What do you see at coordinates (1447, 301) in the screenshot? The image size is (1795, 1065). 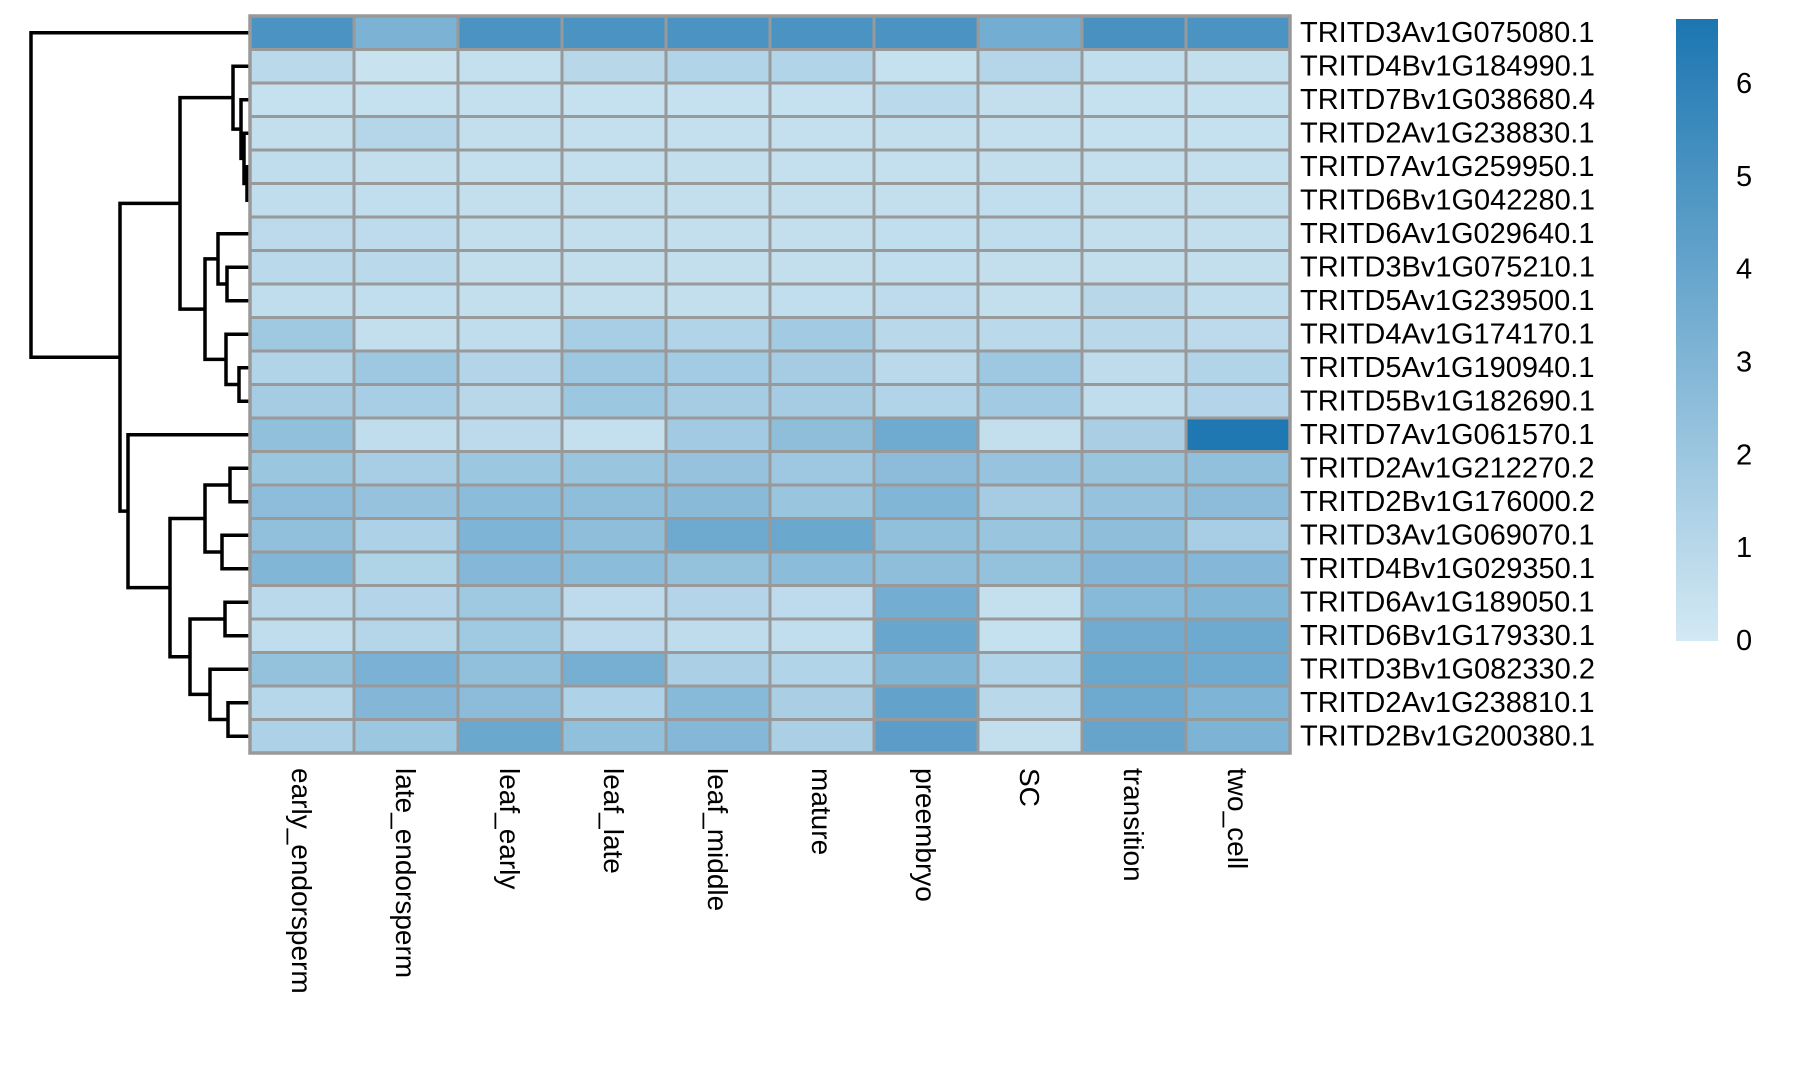 I see `row-label: TRITD5Av1G239500.1` at bounding box center [1447, 301].